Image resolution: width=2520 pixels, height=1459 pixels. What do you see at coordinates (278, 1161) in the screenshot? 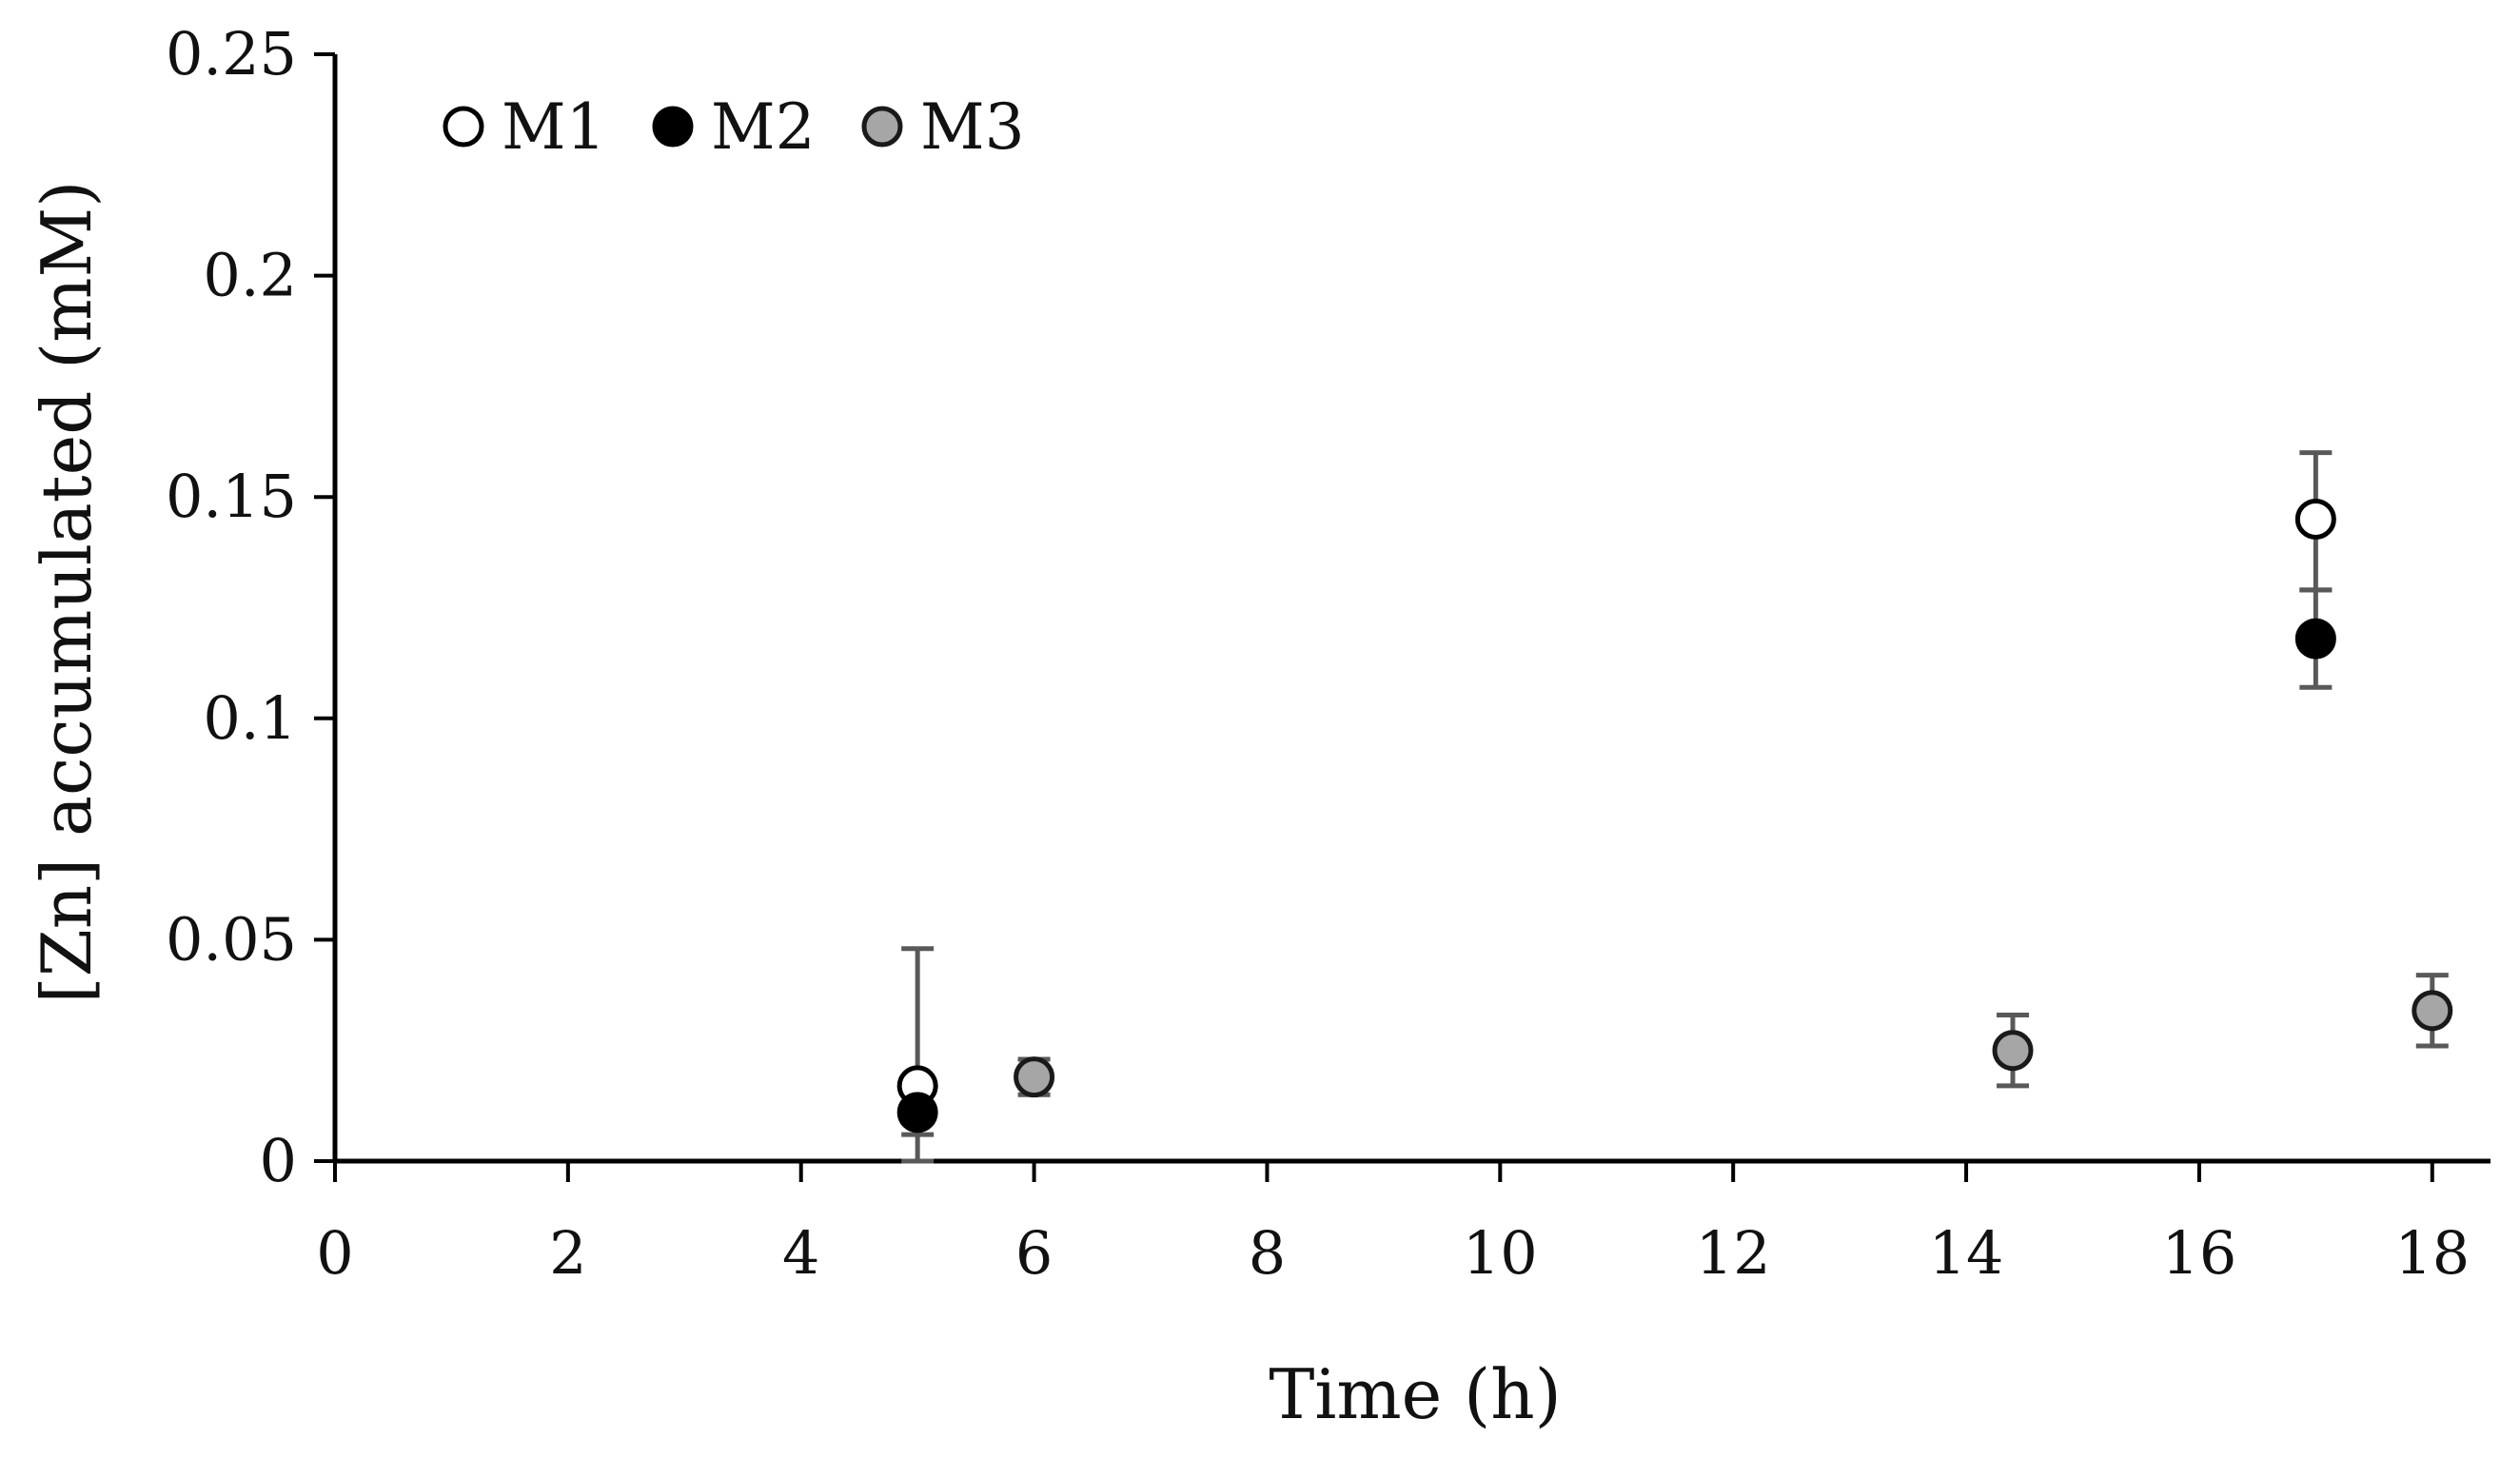
I see `y-tick-label: 0` at bounding box center [278, 1161].